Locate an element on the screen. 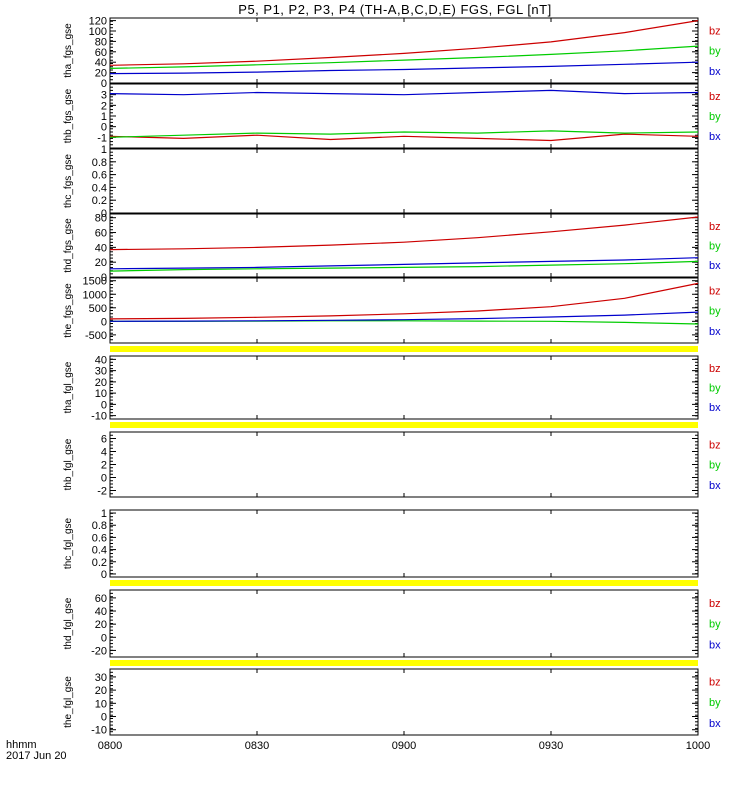 This screenshot has width=750, height=800. panel-thc_fgl_gse: 00.20.40.60.81 thc_fgl_gse is located at coordinates (381, 547).